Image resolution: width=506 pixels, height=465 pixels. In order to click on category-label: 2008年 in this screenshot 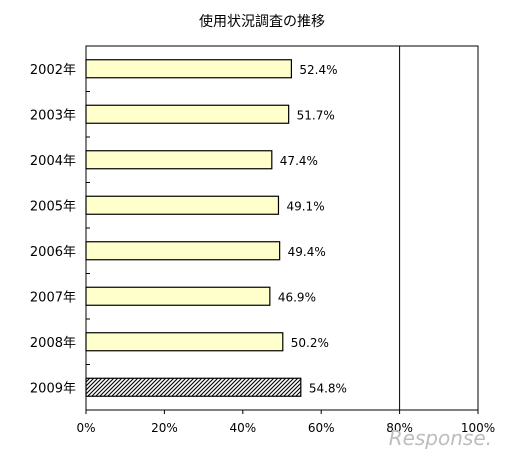, I will do `click(53, 343)`.